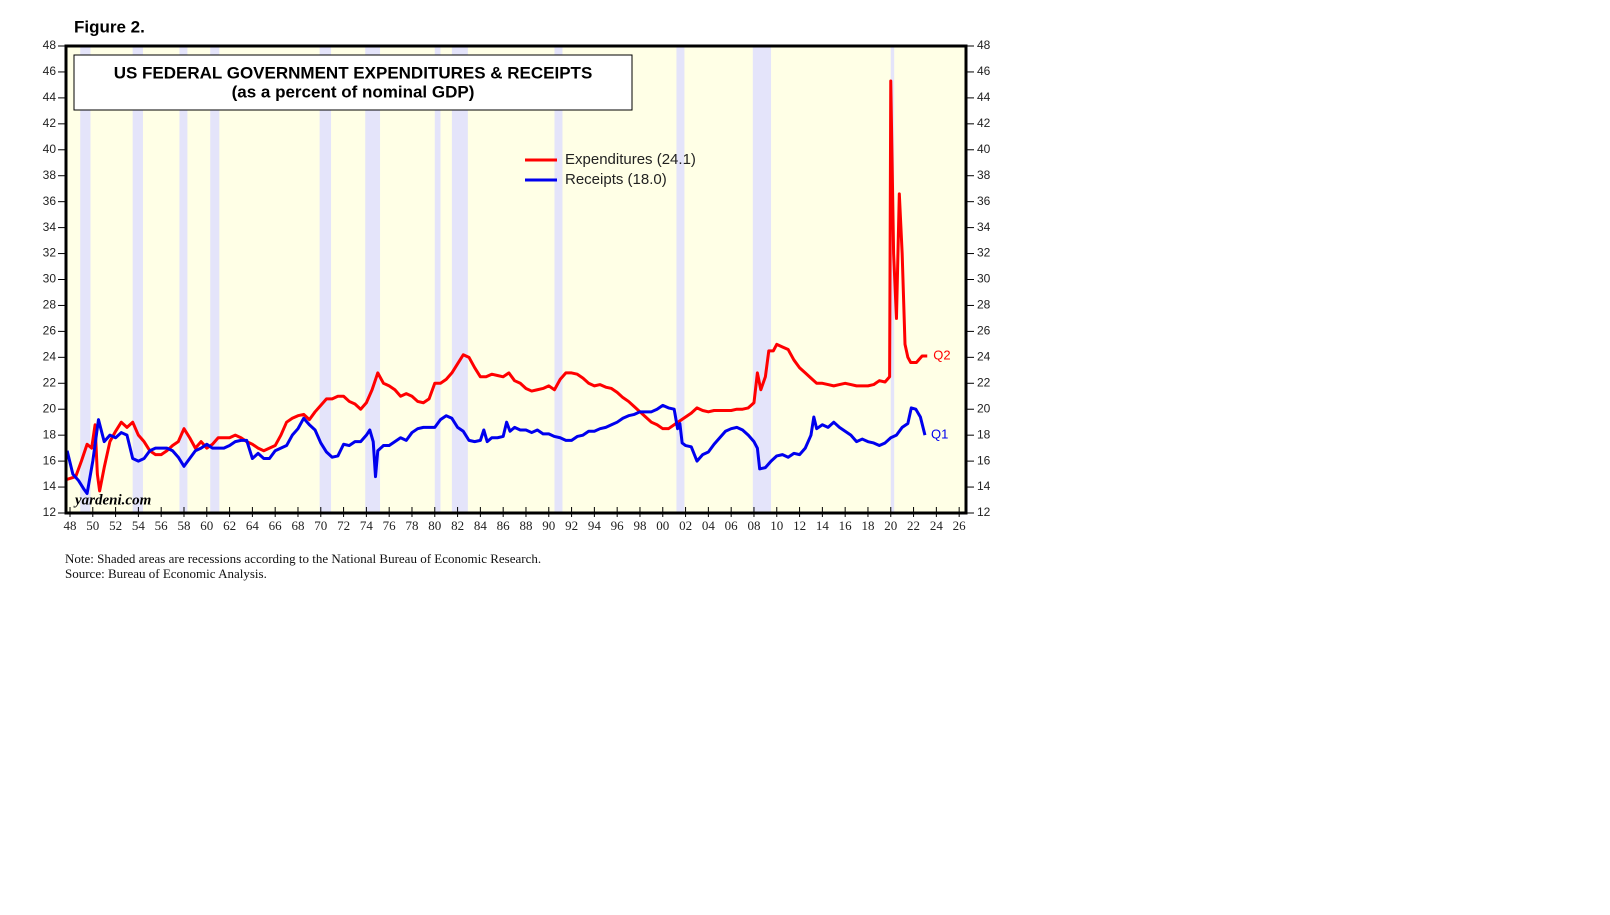 The height and width of the screenshot is (915, 1610). Describe the element at coordinates (50, 512) in the screenshot. I see `y-tick-label: 12` at that location.